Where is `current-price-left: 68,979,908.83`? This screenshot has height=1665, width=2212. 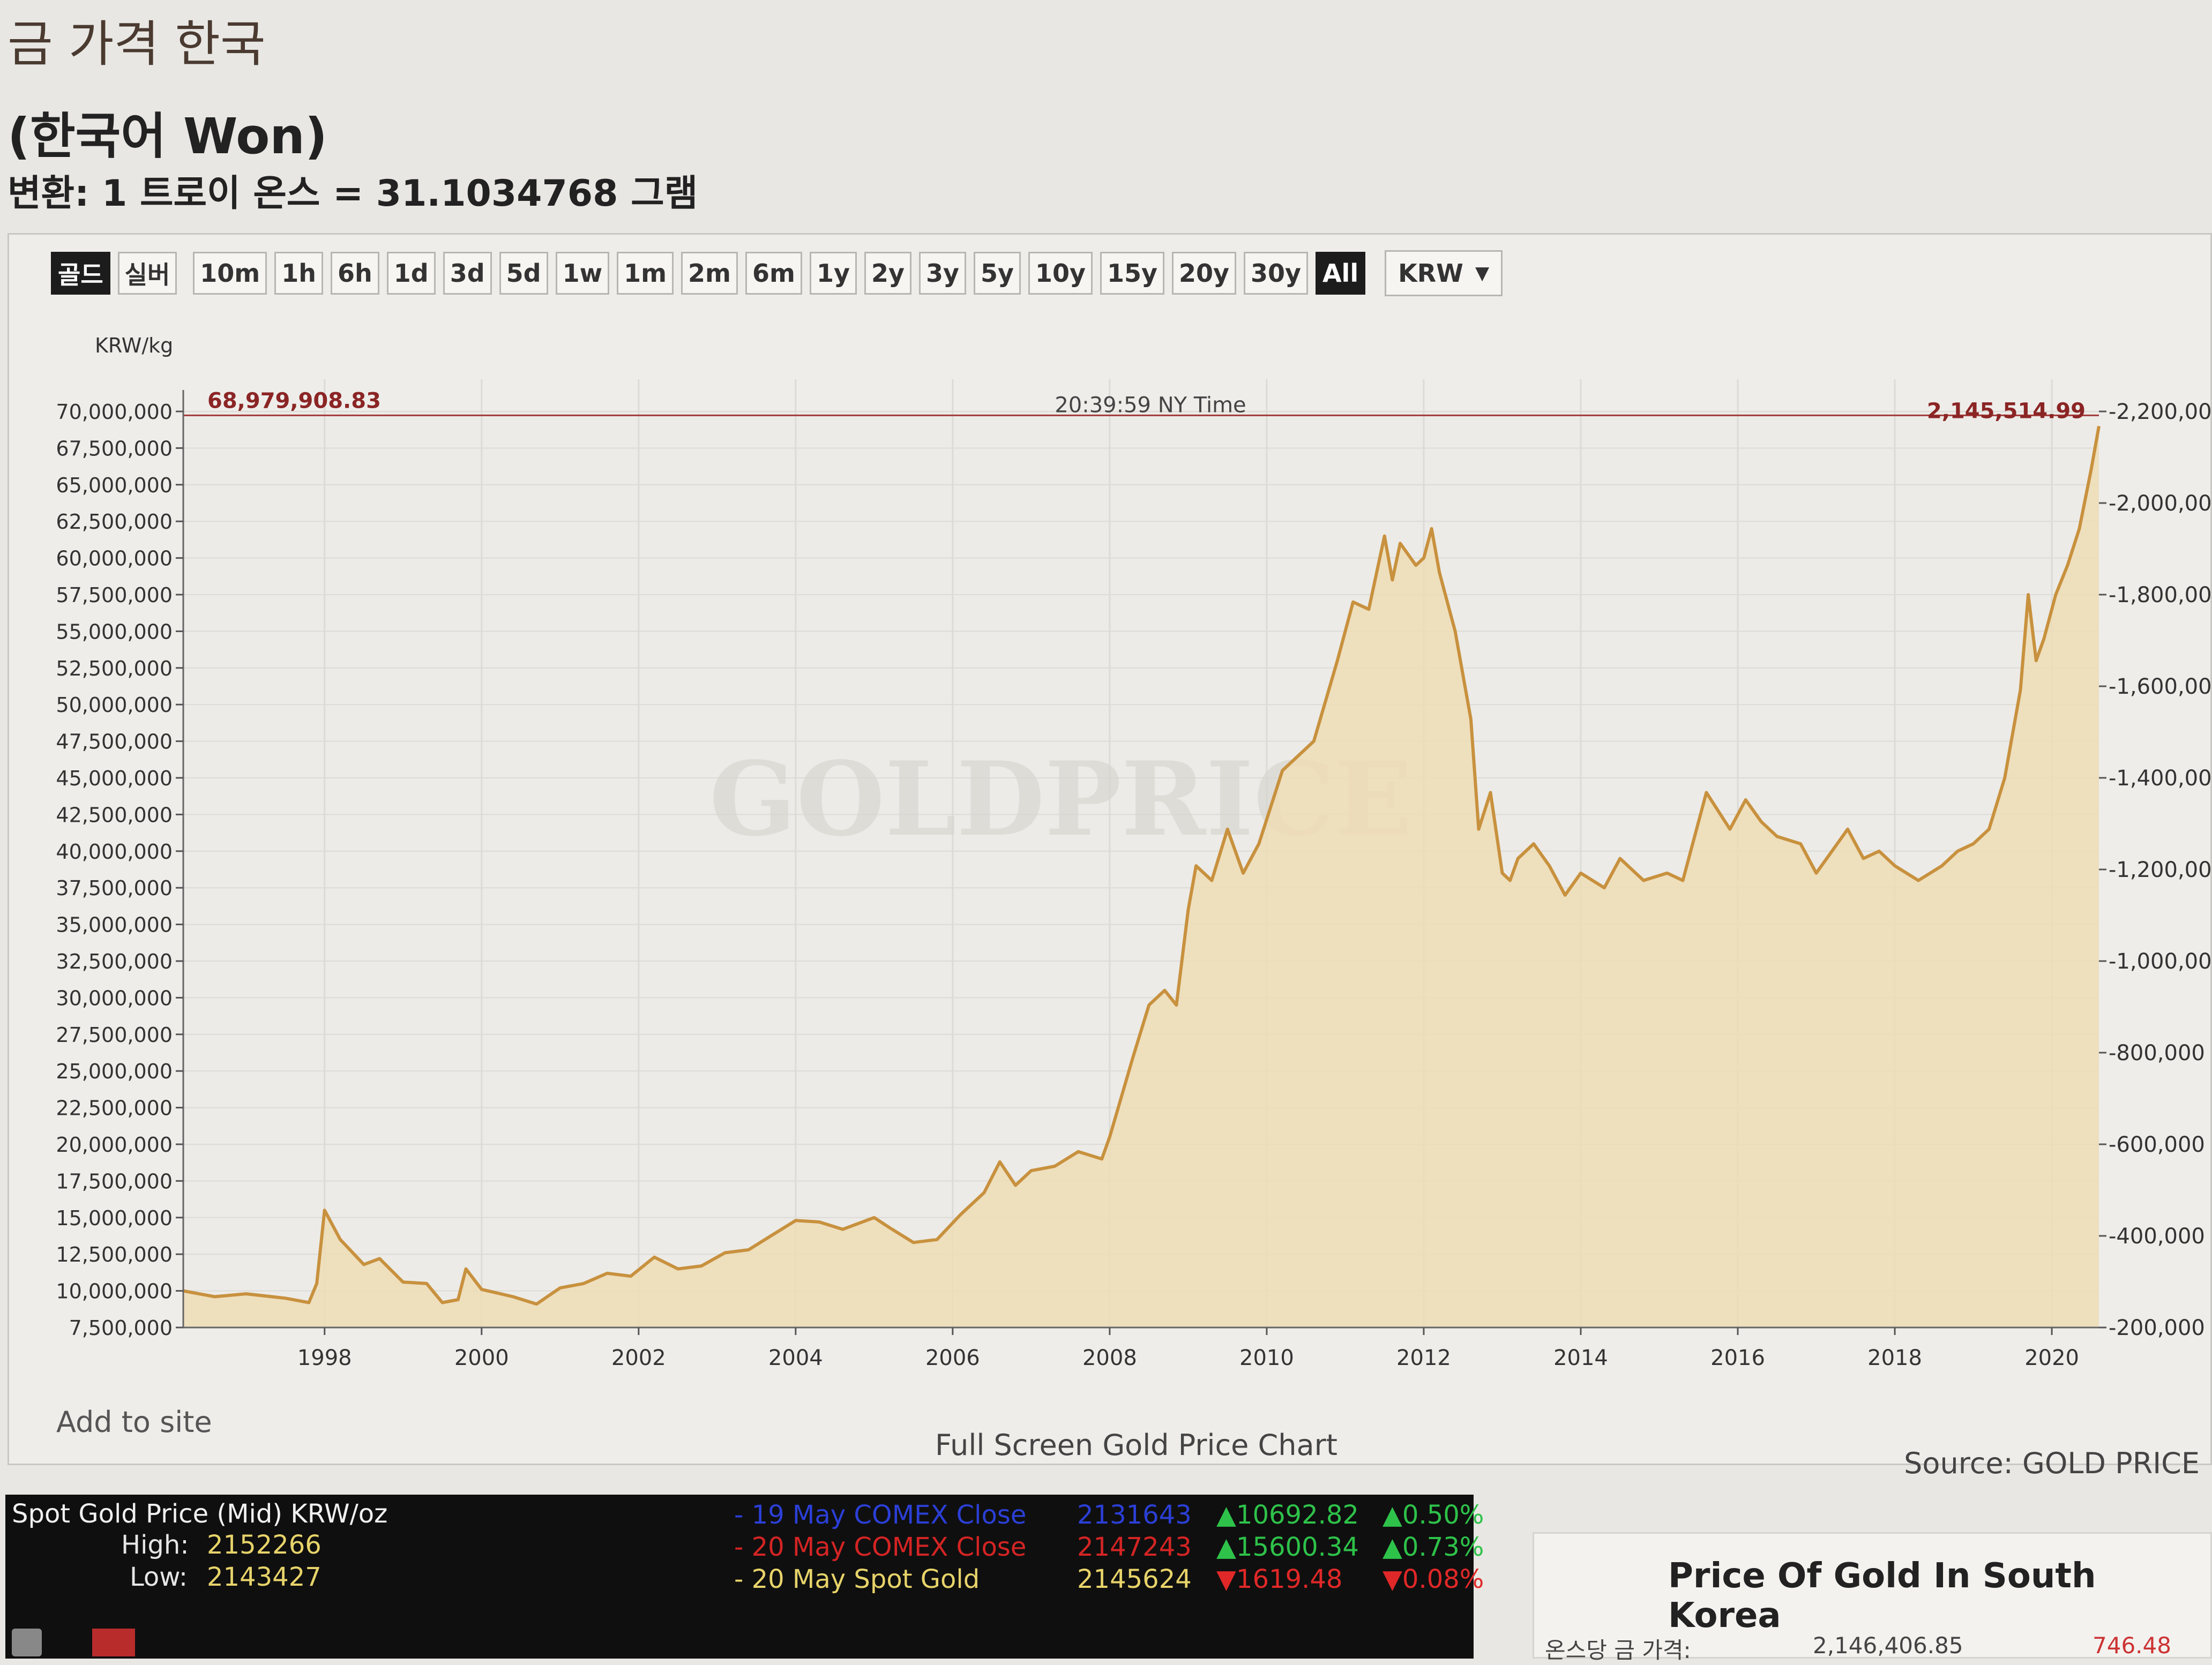
current-price-left: 68,979,908.83 is located at coordinates (294, 400).